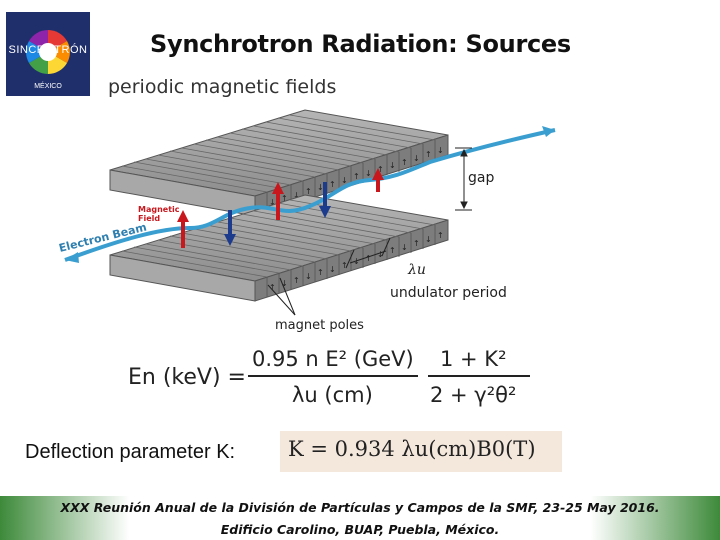 The image size is (720, 540). Describe the element at coordinates (280, 208) in the screenshot. I see `magnetic-field-arrows` at that location.